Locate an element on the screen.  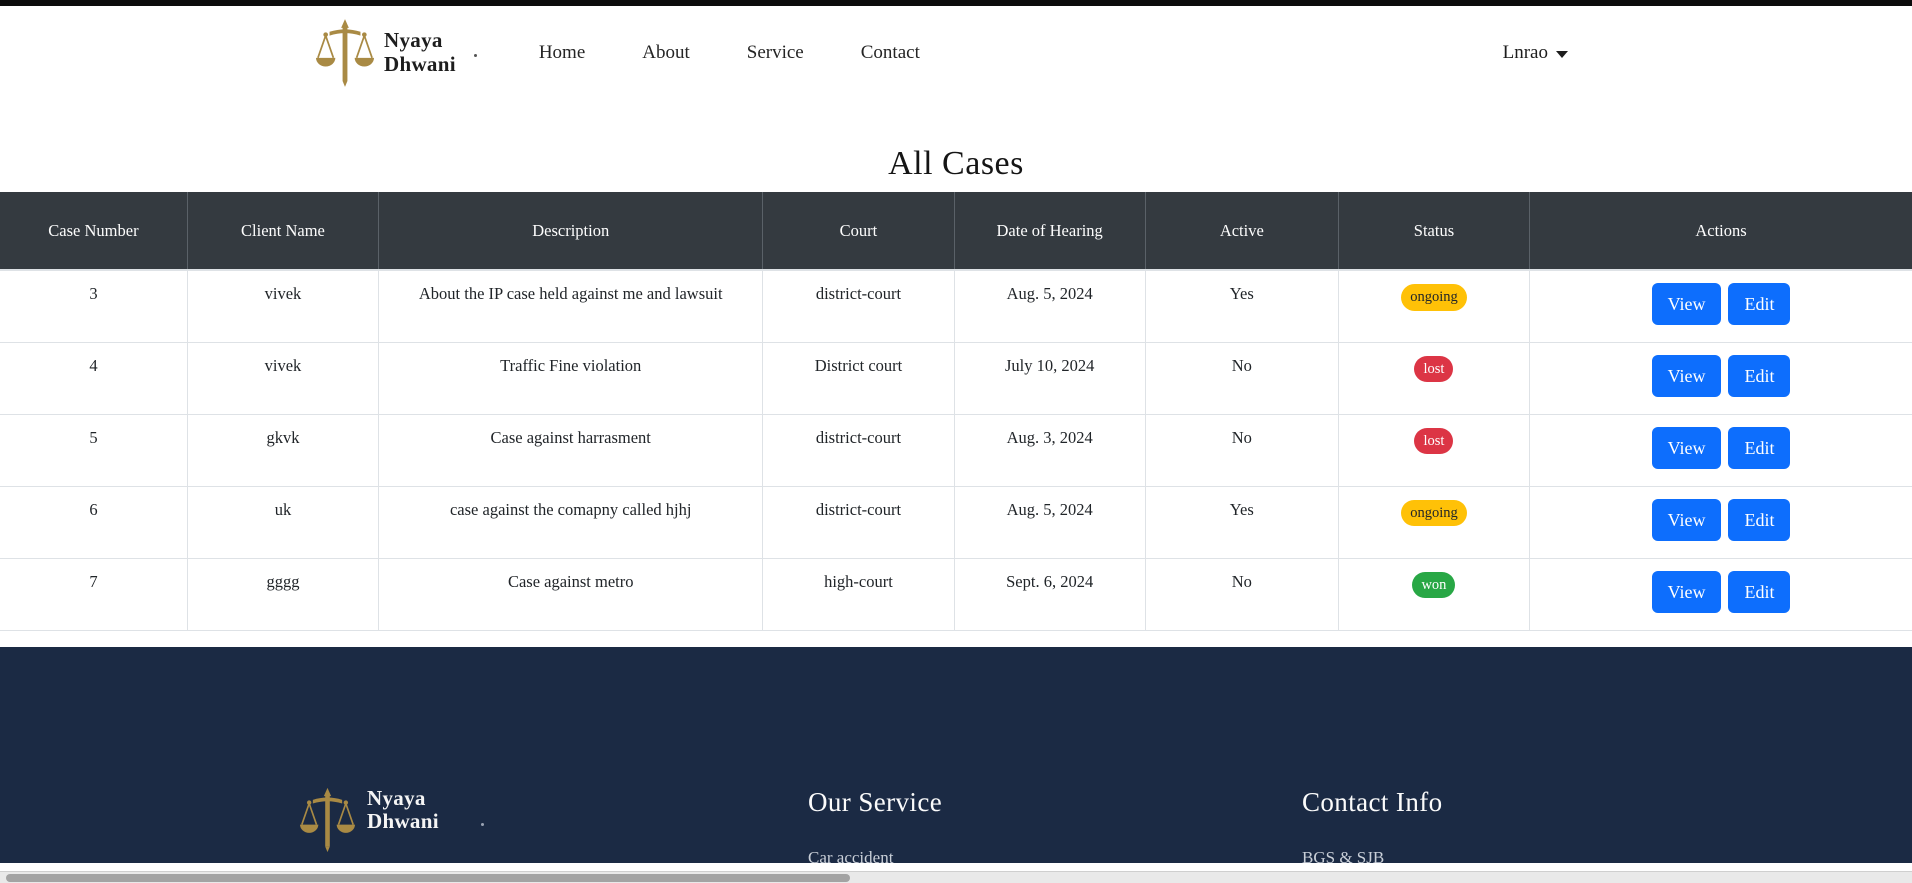
user-dropdown: Lnrao is located at coordinates (1535, 53).